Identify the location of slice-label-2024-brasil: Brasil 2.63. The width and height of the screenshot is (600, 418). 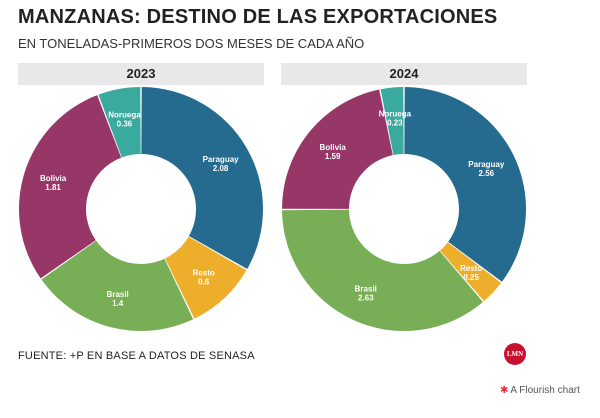
(366, 294).